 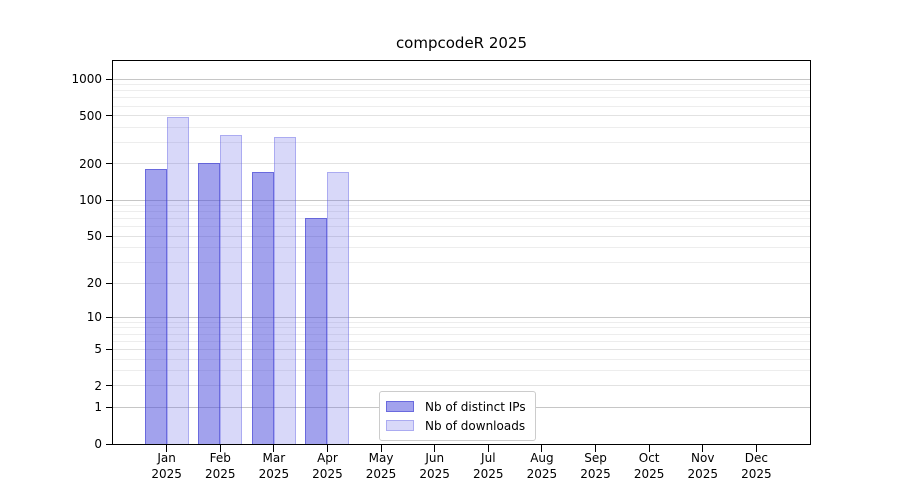 What do you see at coordinates (400, 425) in the screenshot?
I see `legend-swatch-downloads` at bounding box center [400, 425].